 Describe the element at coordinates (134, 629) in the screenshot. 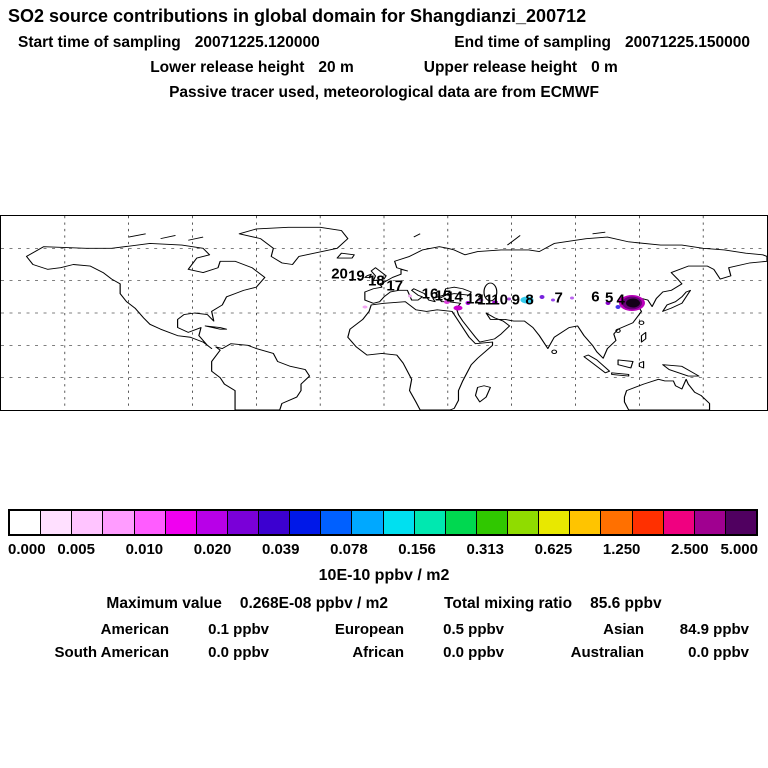

I see `stat-label: American` at that location.